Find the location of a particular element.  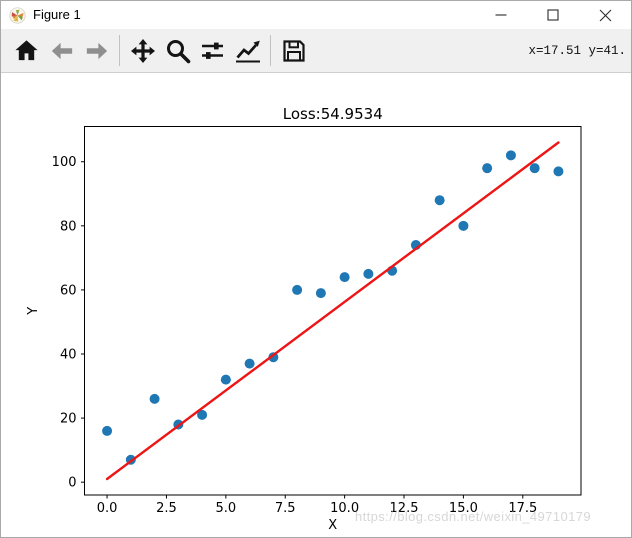

edit-plot-button is located at coordinates (247, 50).